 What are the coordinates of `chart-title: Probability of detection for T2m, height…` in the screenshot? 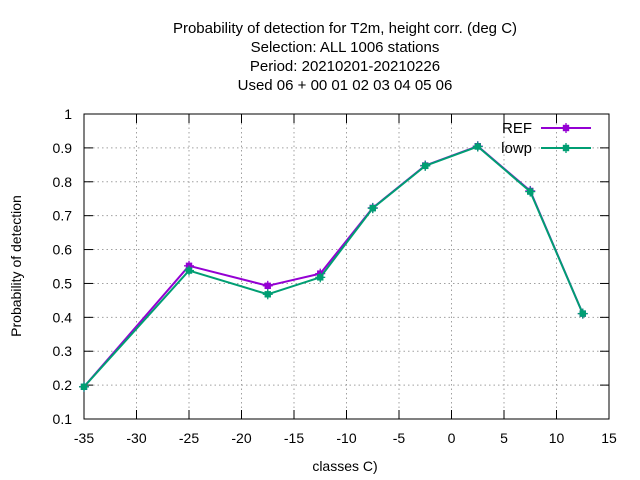 It's located at (345, 57).